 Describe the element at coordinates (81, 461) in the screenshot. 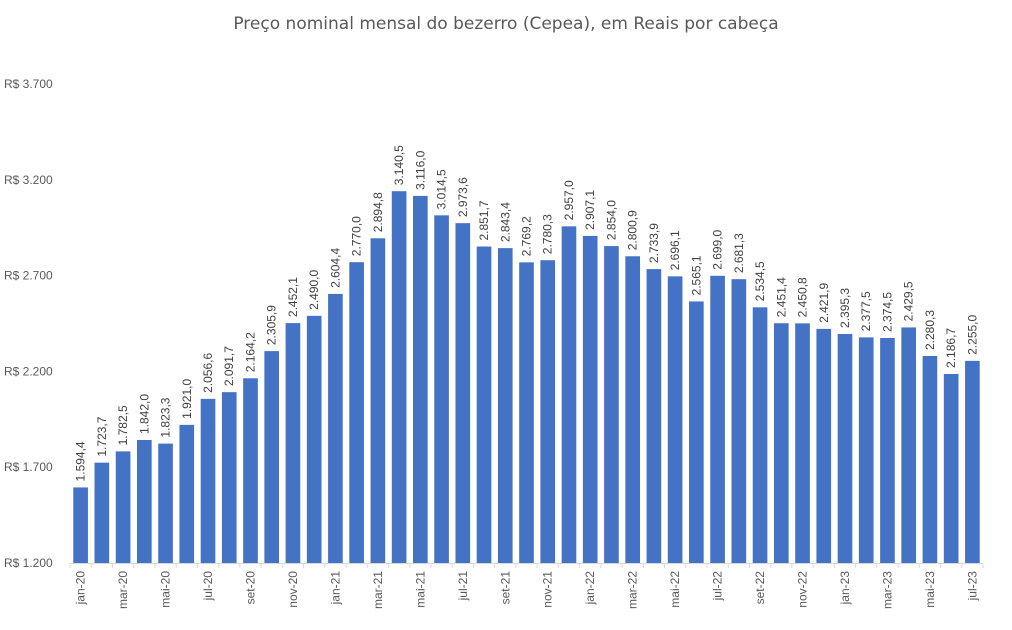

I see `data-label: 1.594,4` at that location.